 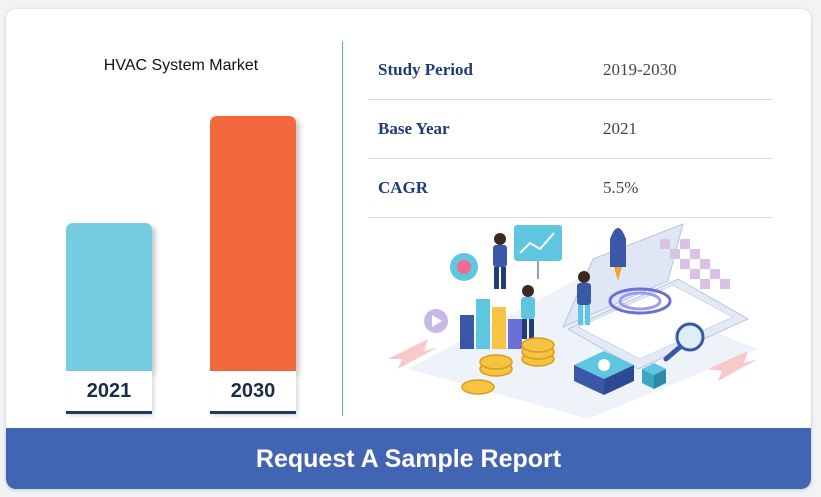 I want to click on info-key: Study Period, so click(x=425, y=69).